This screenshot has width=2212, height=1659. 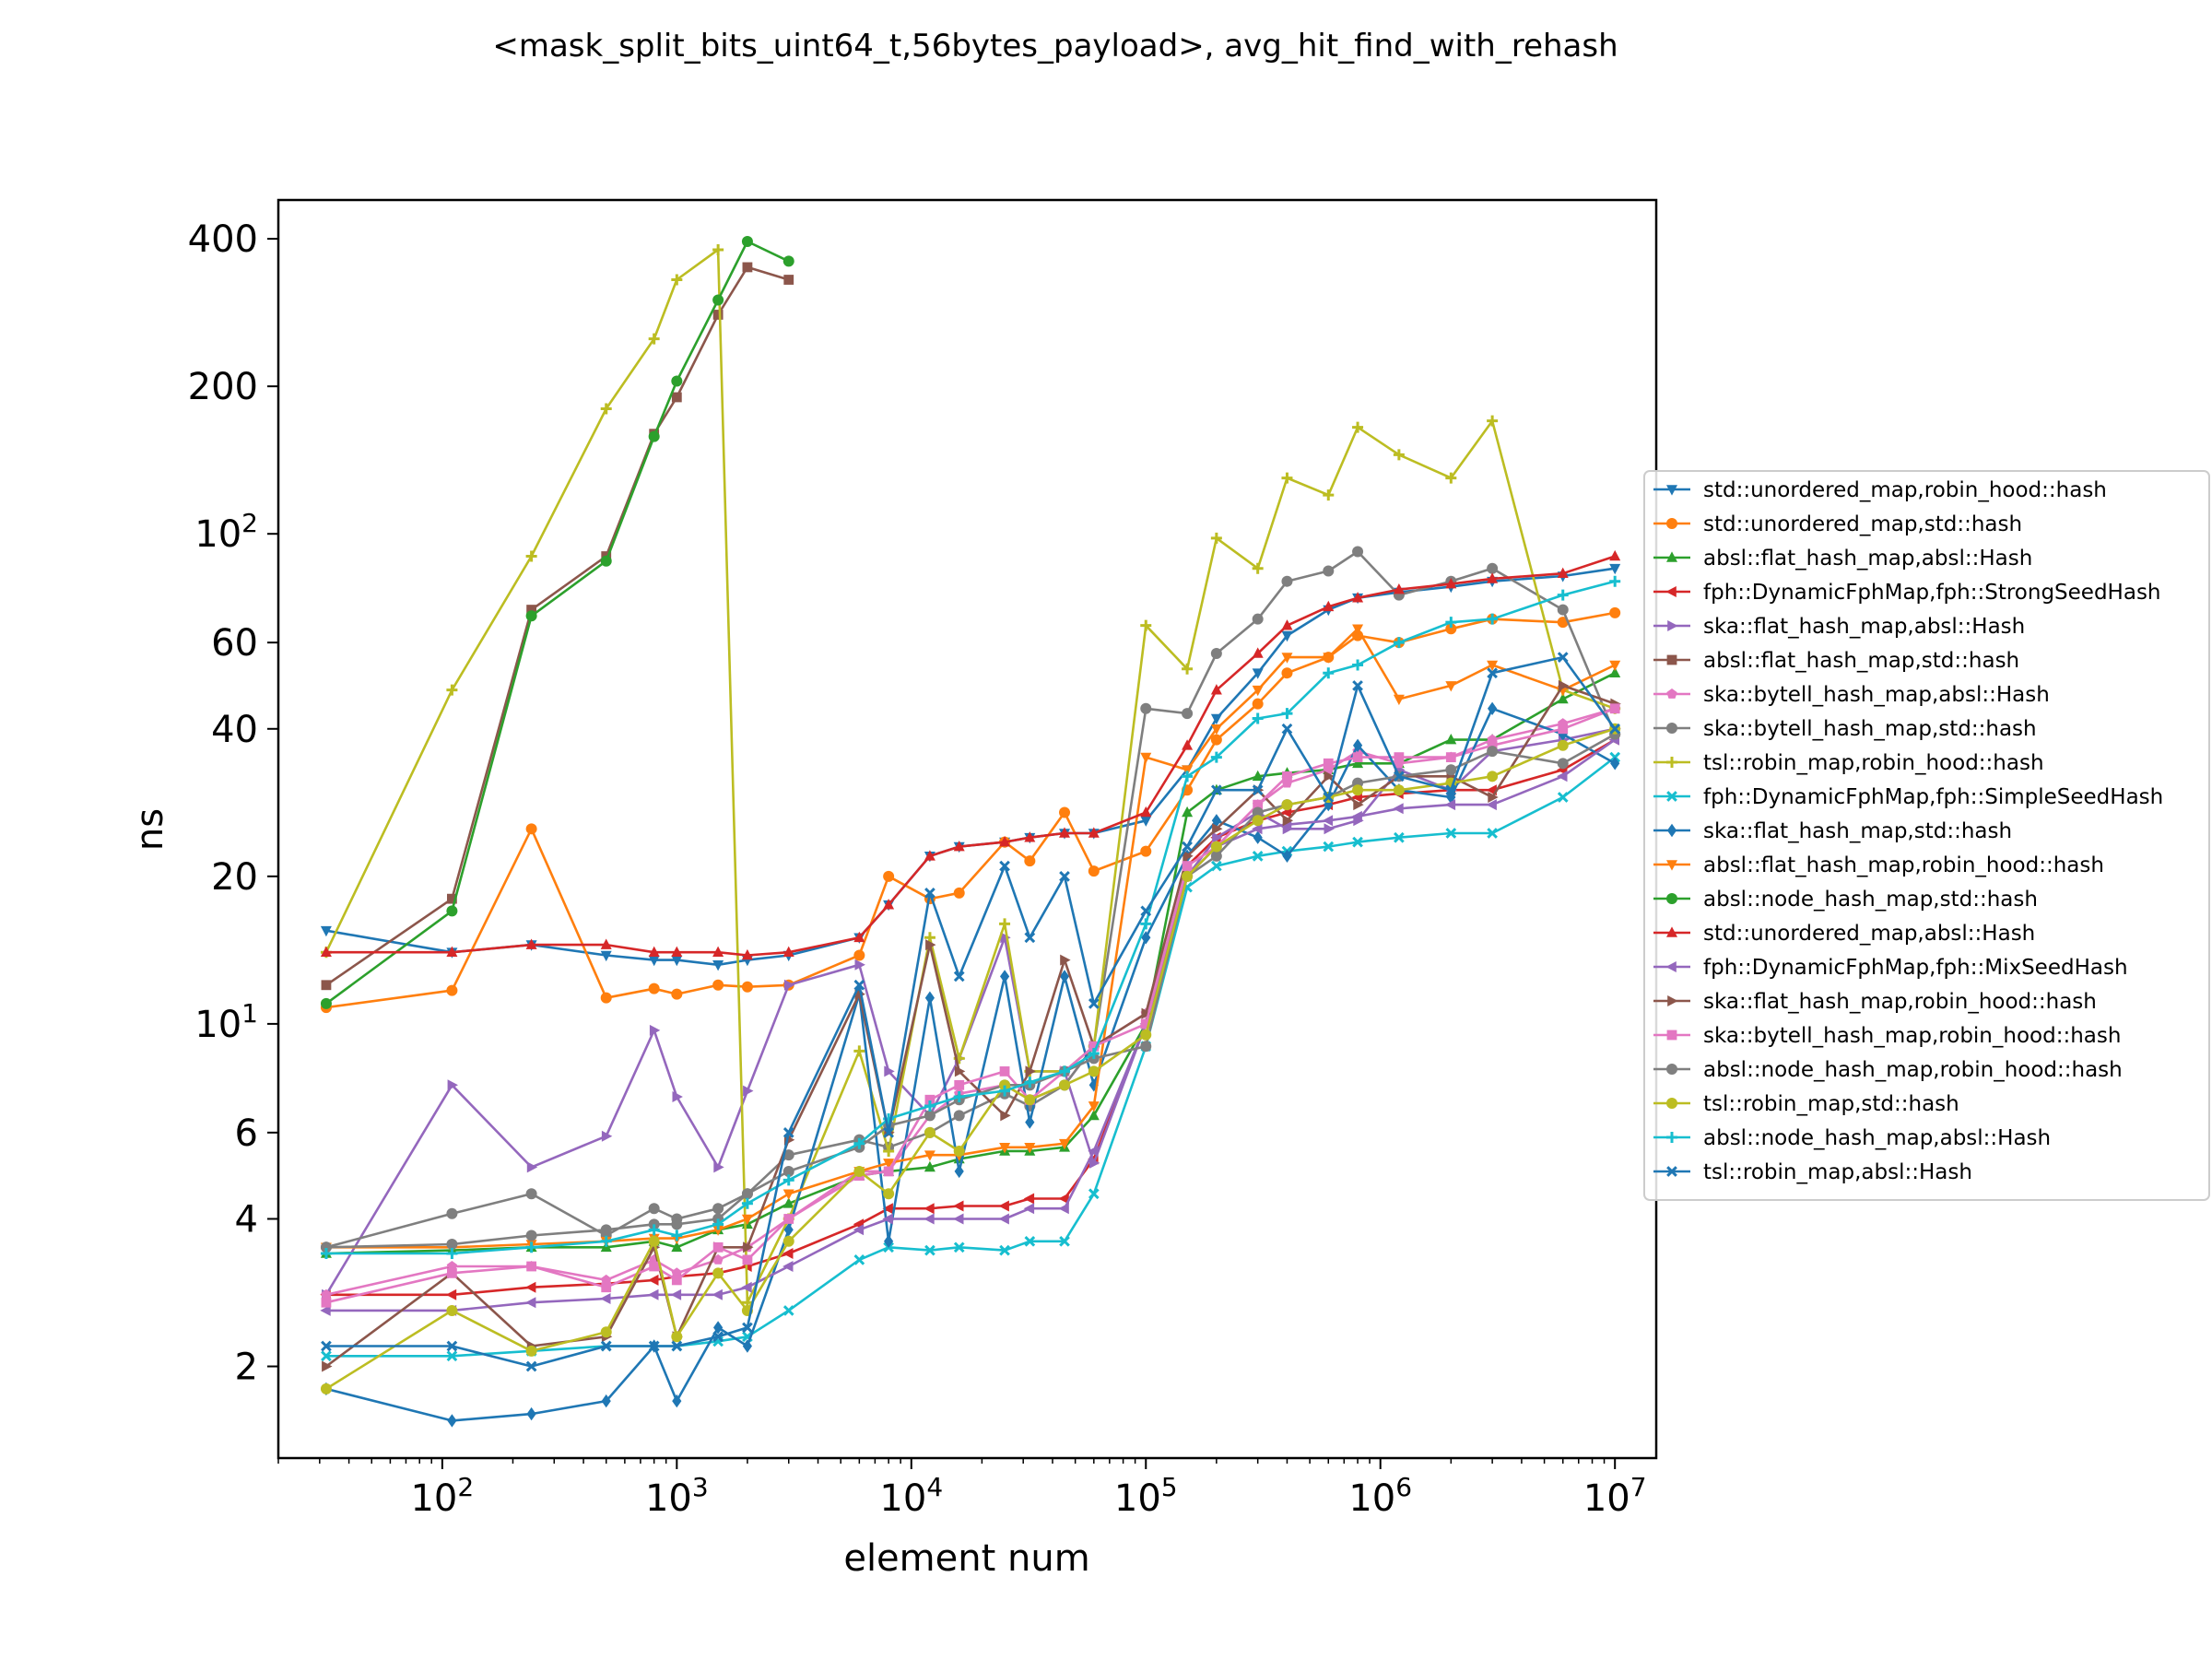 I want to click on legend-item: ska::flat_hash_map,std::hash, so click(x=1832, y=831).